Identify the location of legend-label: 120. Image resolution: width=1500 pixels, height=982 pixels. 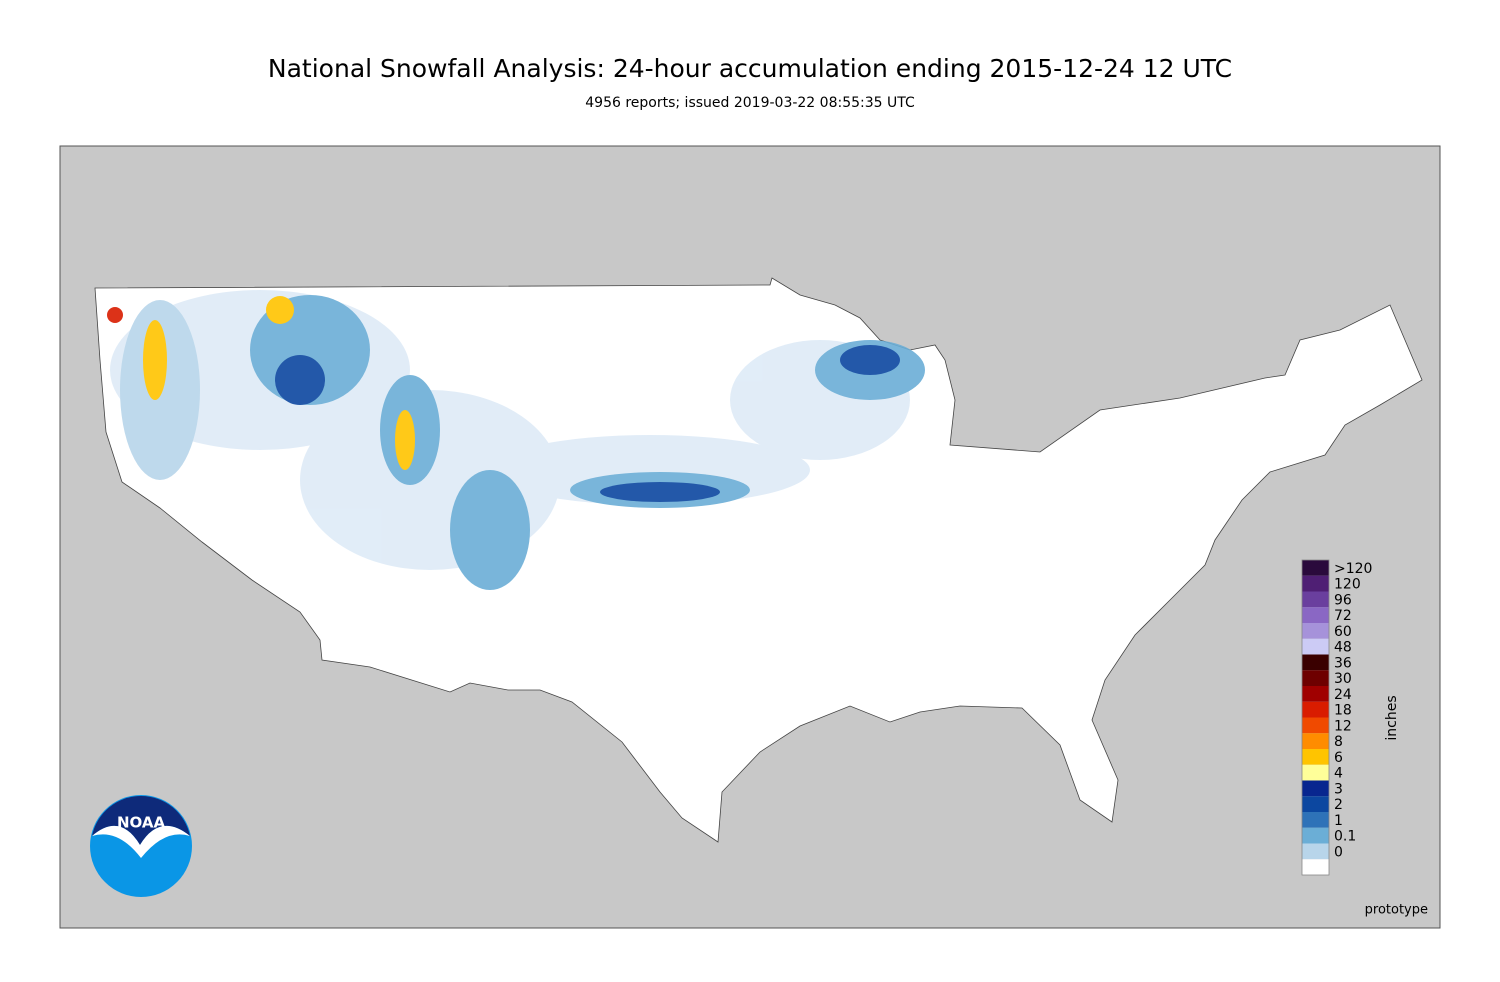
(1347, 585).